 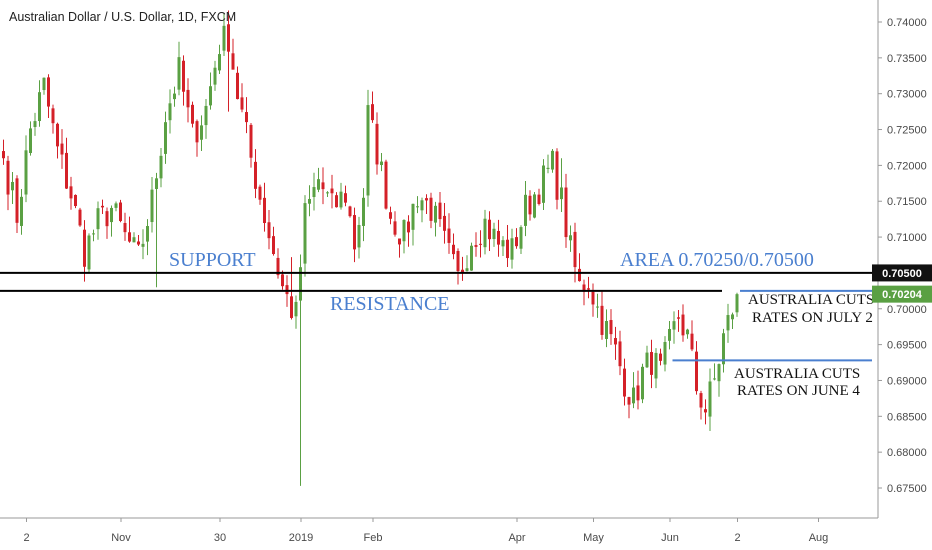 I want to click on time-tick-label: Apr, so click(x=516, y=538).